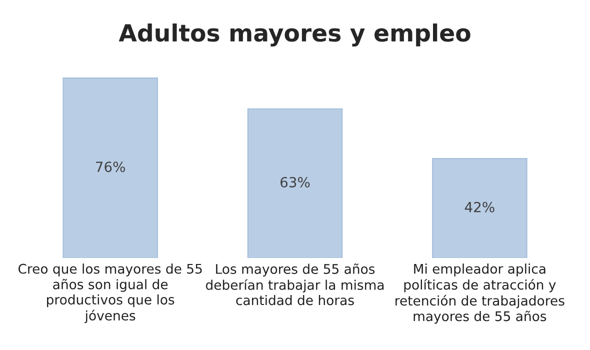 This screenshot has height=350, width=590. Describe the element at coordinates (479, 207) in the screenshot. I see `data-label: 42%` at that location.